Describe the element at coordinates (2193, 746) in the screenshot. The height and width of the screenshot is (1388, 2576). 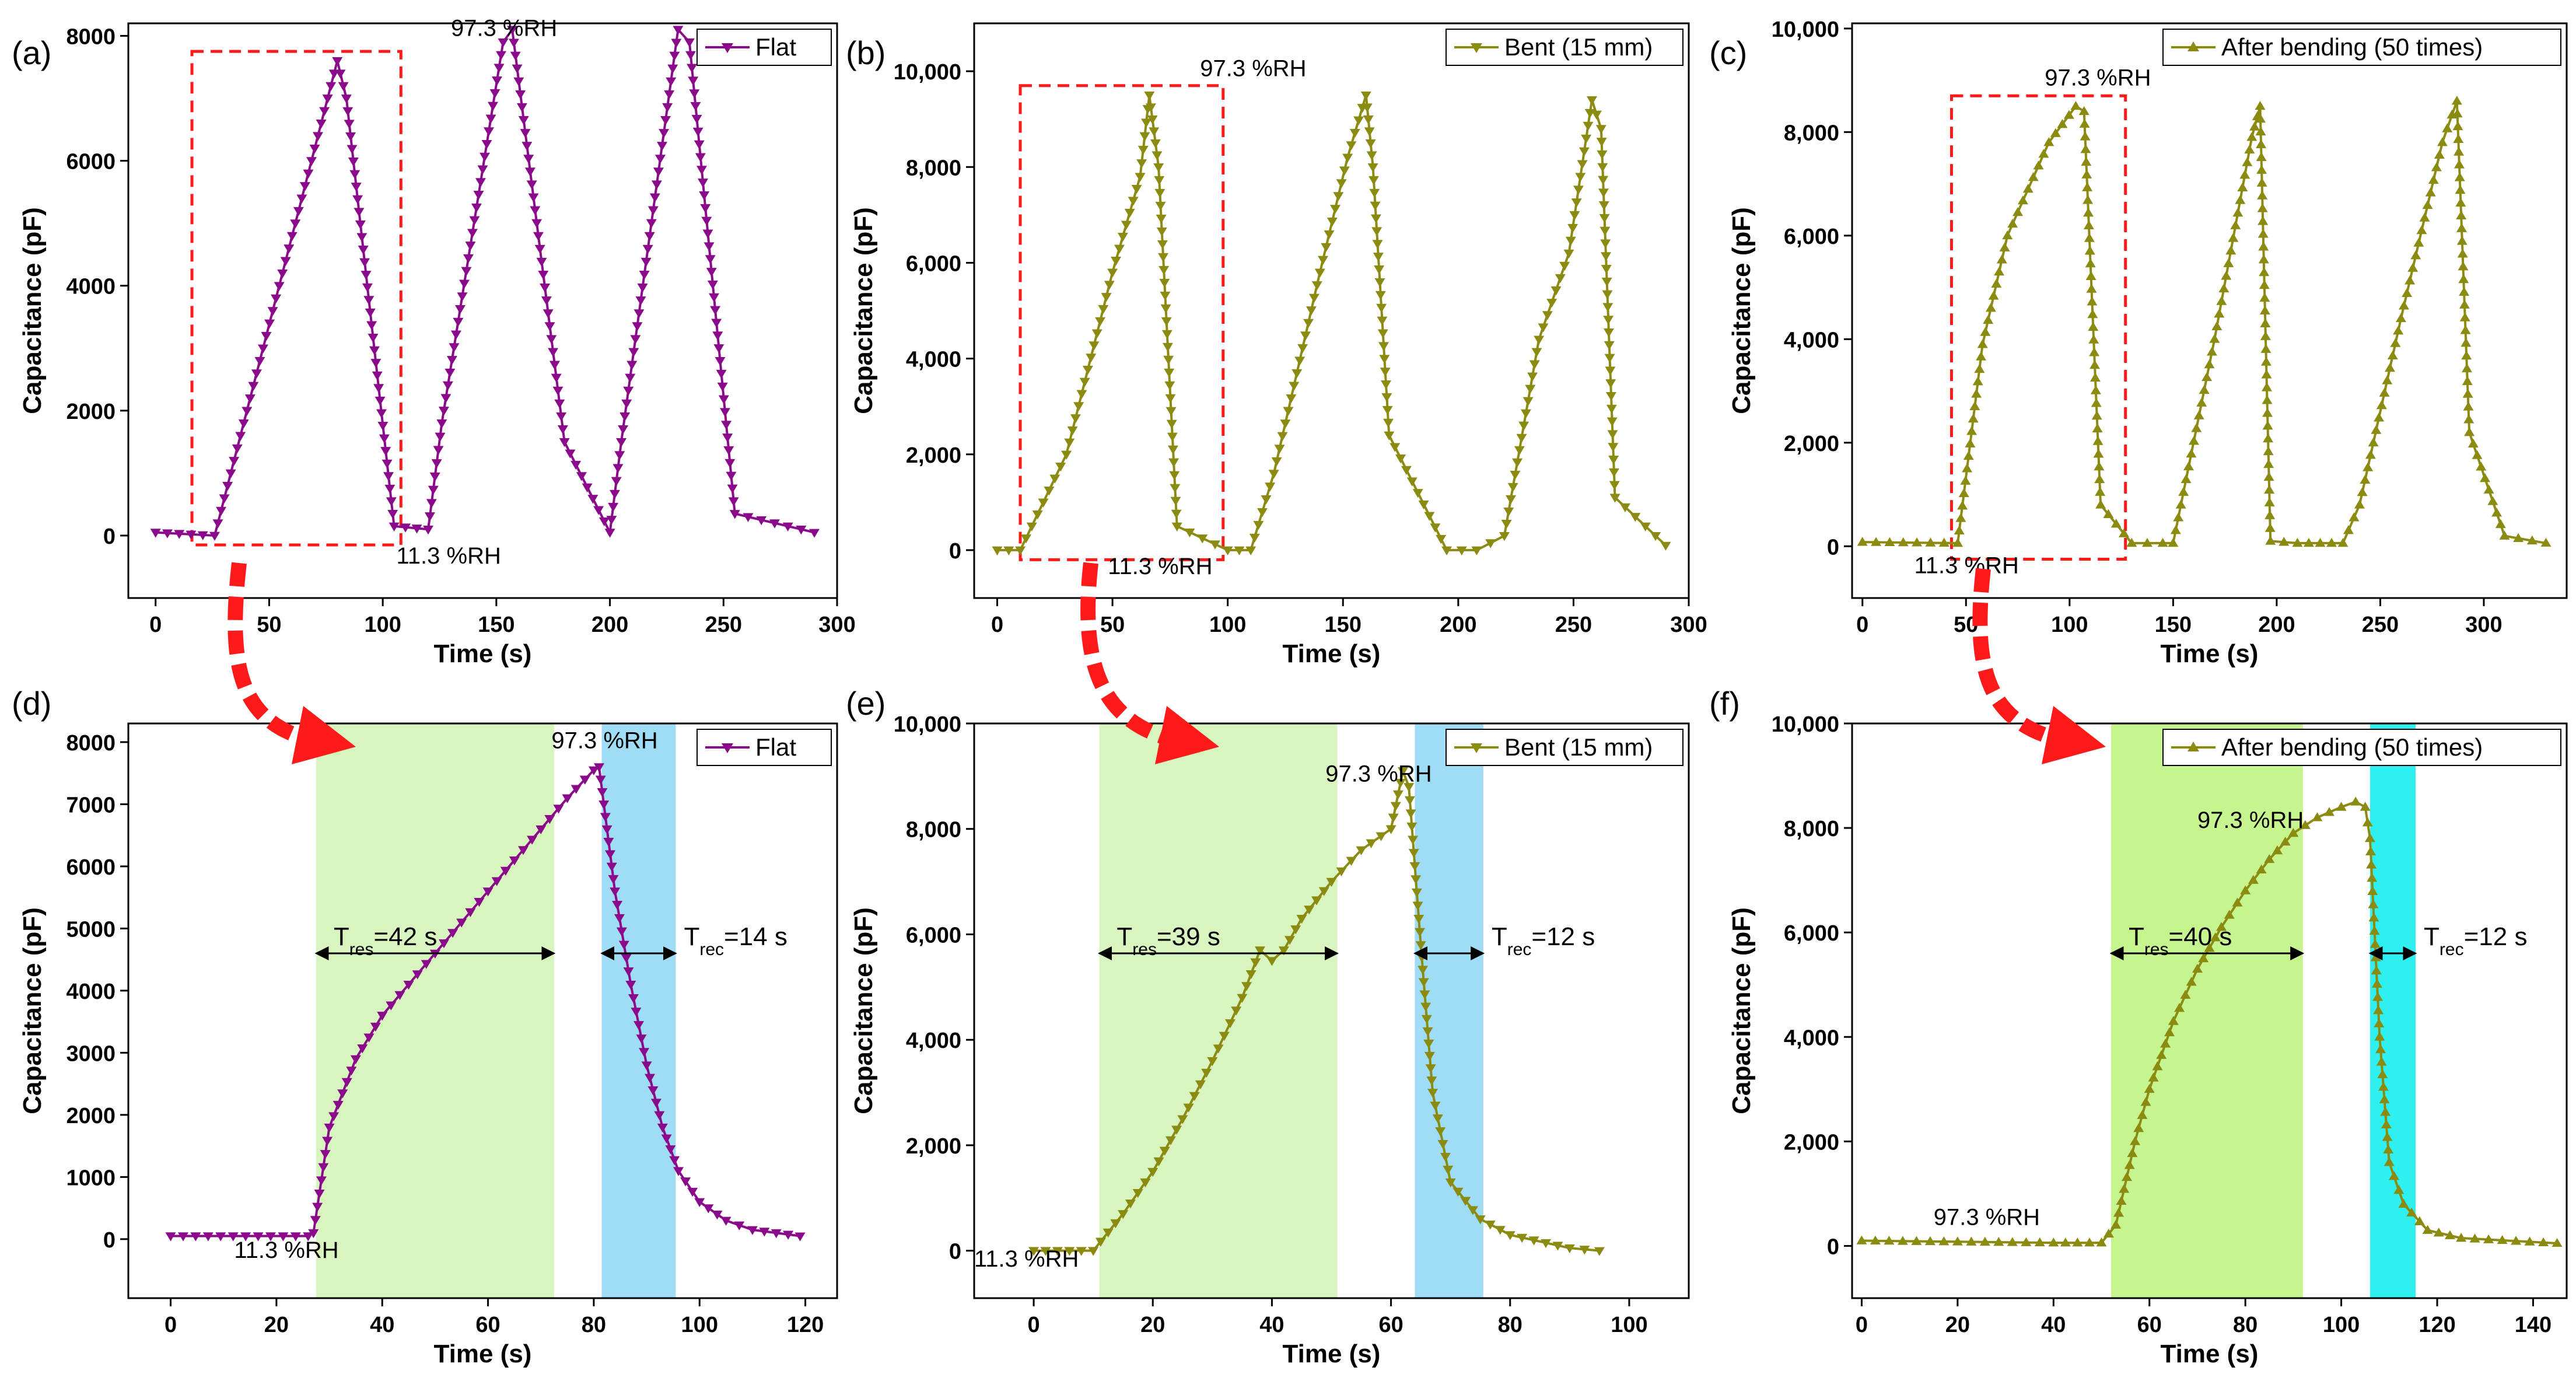
I see `legend-marker` at that location.